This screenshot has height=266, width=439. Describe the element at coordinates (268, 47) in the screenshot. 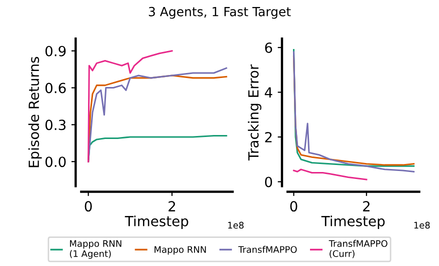

I see `y-tick-label: 6` at that location.